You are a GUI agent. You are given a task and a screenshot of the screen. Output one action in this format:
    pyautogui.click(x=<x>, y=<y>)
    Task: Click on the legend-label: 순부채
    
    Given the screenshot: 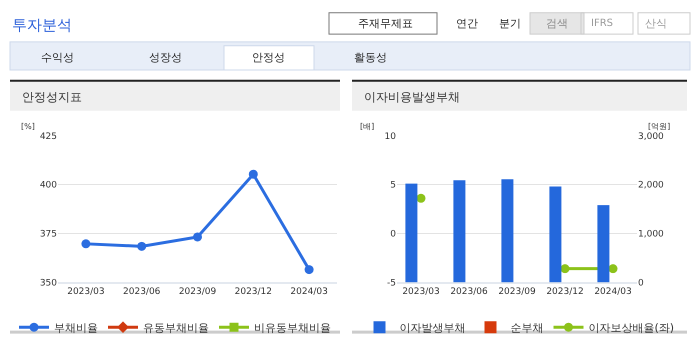 What is the action you would take?
    pyautogui.click(x=527, y=327)
    